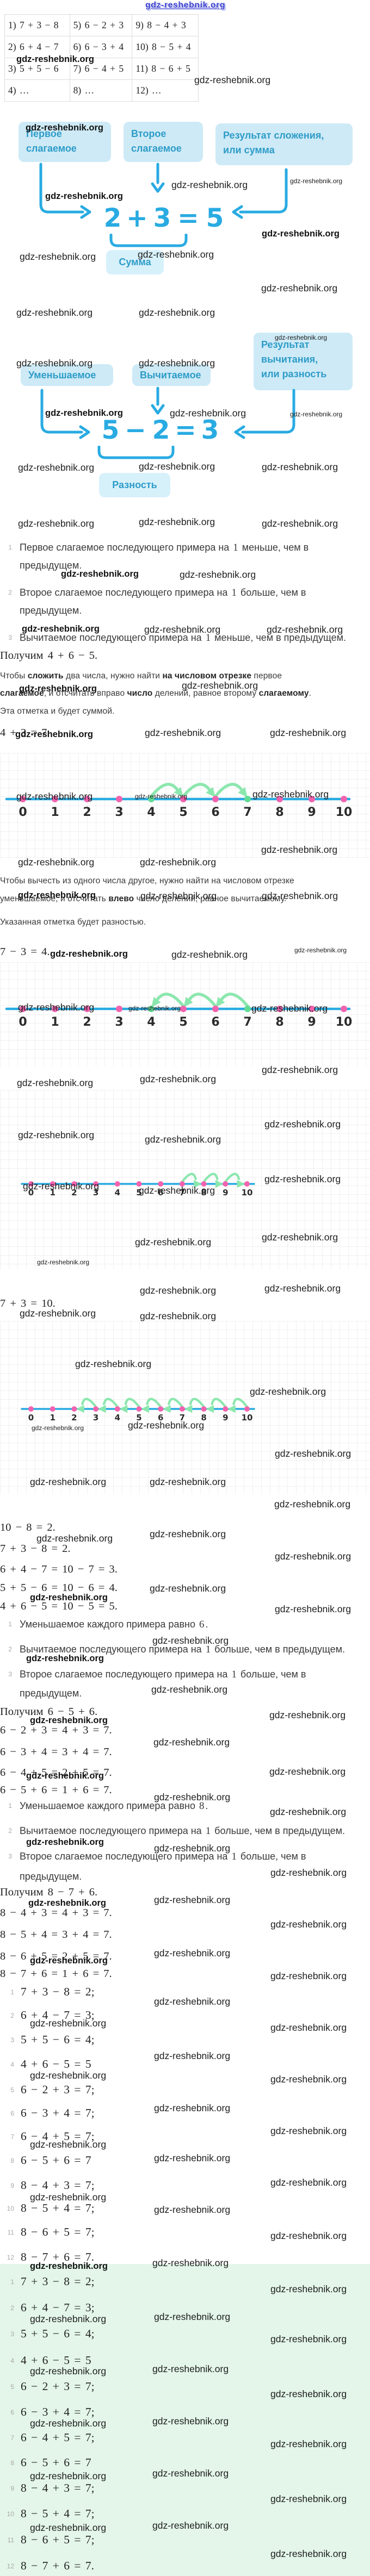  What do you see at coordinates (279, 812) in the screenshot?
I see `numberline-tick-label: 8` at bounding box center [279, 812].